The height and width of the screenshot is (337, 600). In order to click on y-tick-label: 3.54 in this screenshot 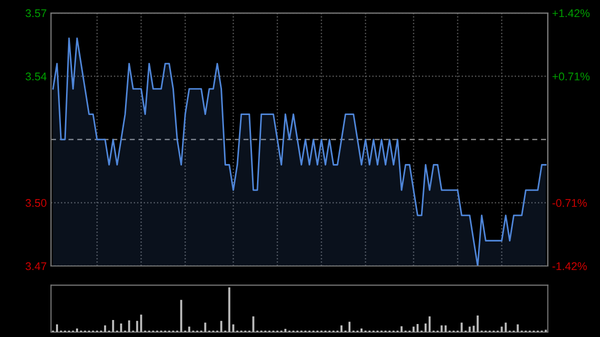, I will do `click(36, 76)`.